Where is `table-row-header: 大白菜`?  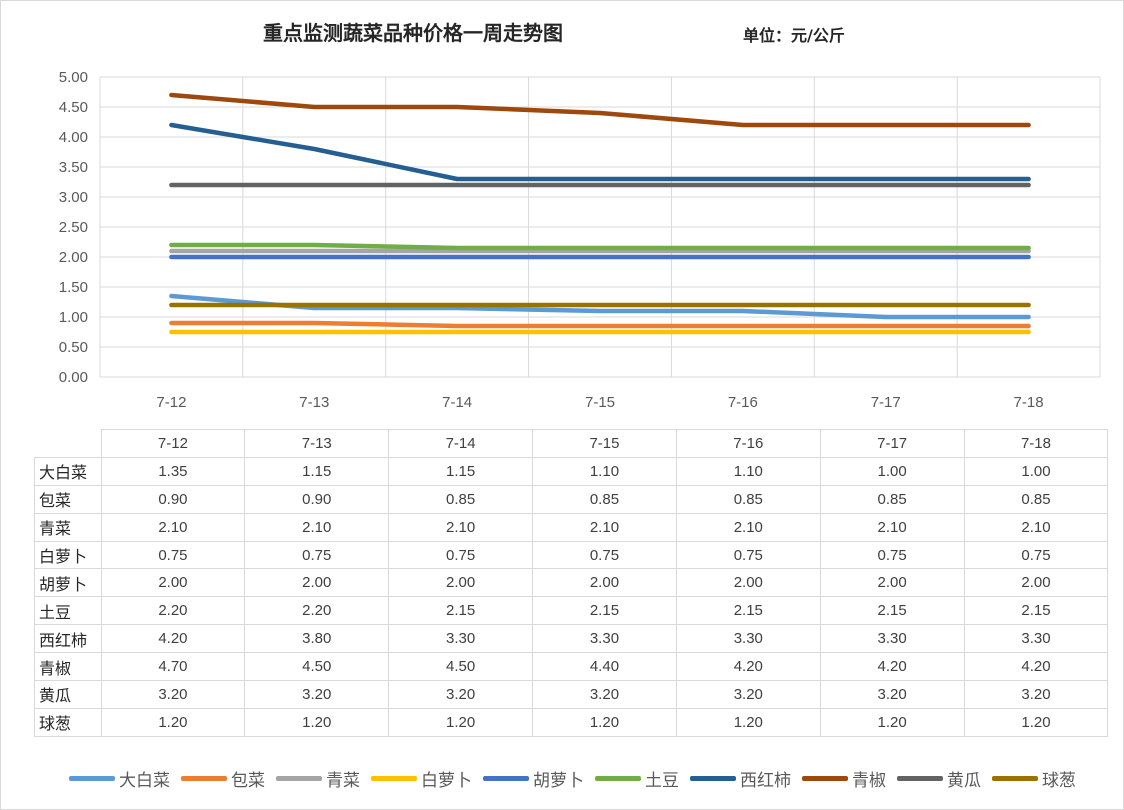
table-row-header: 大白菜 is located at coordinates (68, 471).